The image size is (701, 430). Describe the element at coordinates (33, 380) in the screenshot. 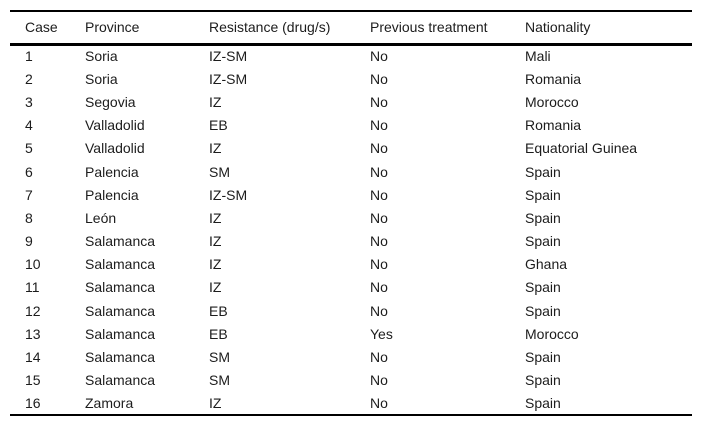

I see `cell-case: 15` at that location.